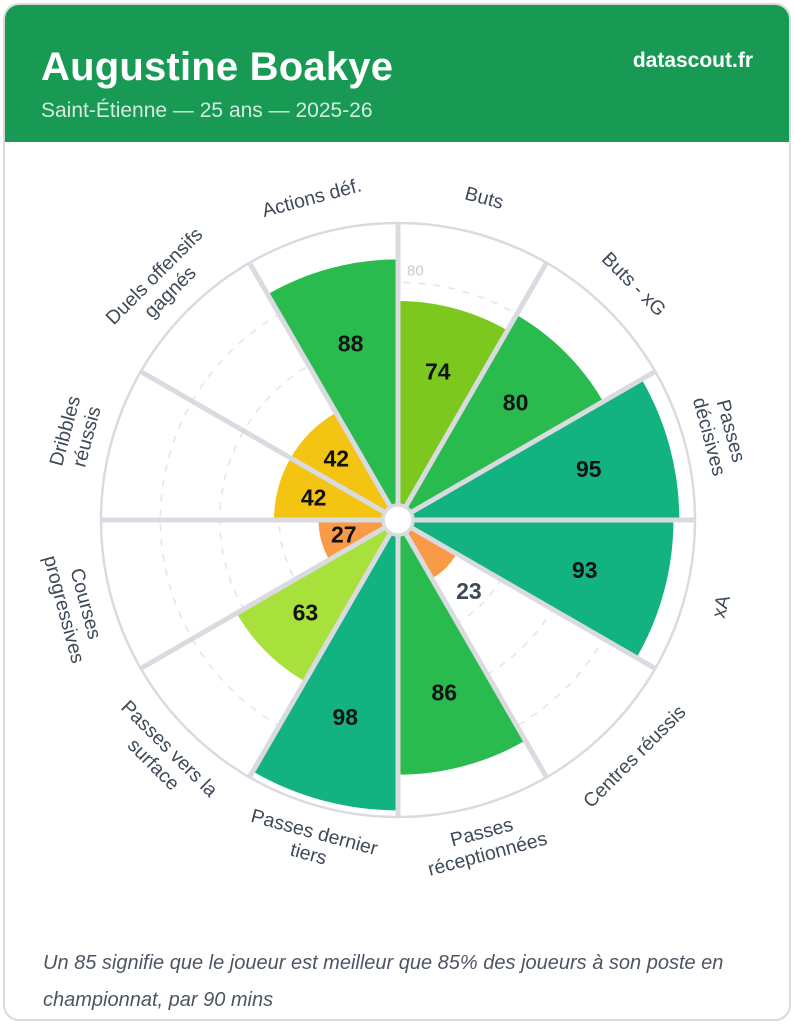 This screenshot has height=1024, width=794. What do you see at coordinates (314, 497) in the screenshot?
I see `slice-value-9: 42` at bounding box center [314, 497].